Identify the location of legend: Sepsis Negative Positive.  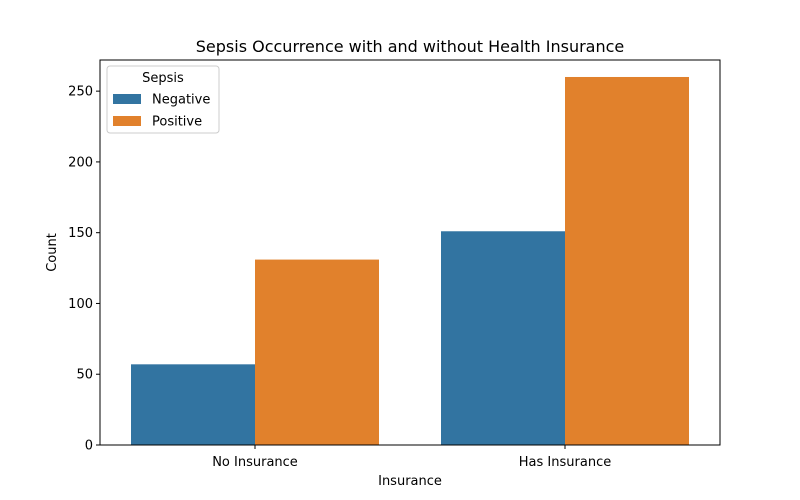
(163, 99).